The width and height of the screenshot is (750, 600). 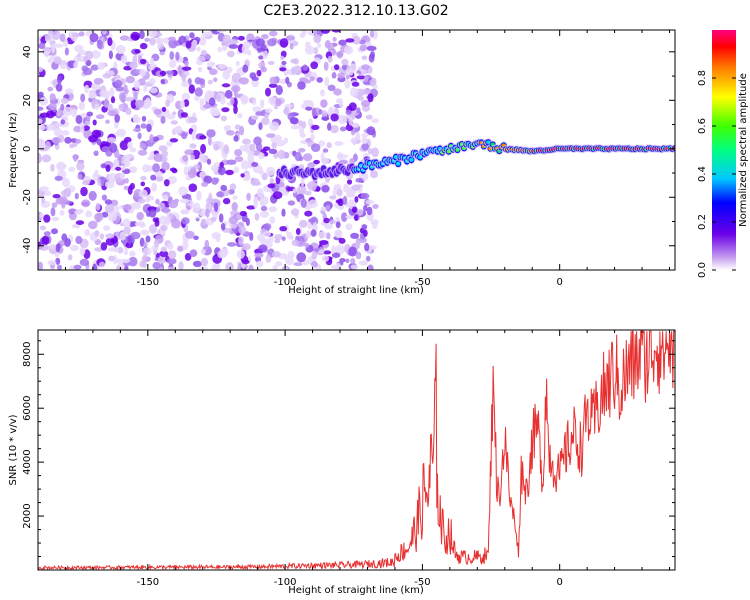 What do you see at coordinates (702, 78) in the screenshot?
I see `colorbar-tick-label: 0.8` at bounding box center [702, 78].